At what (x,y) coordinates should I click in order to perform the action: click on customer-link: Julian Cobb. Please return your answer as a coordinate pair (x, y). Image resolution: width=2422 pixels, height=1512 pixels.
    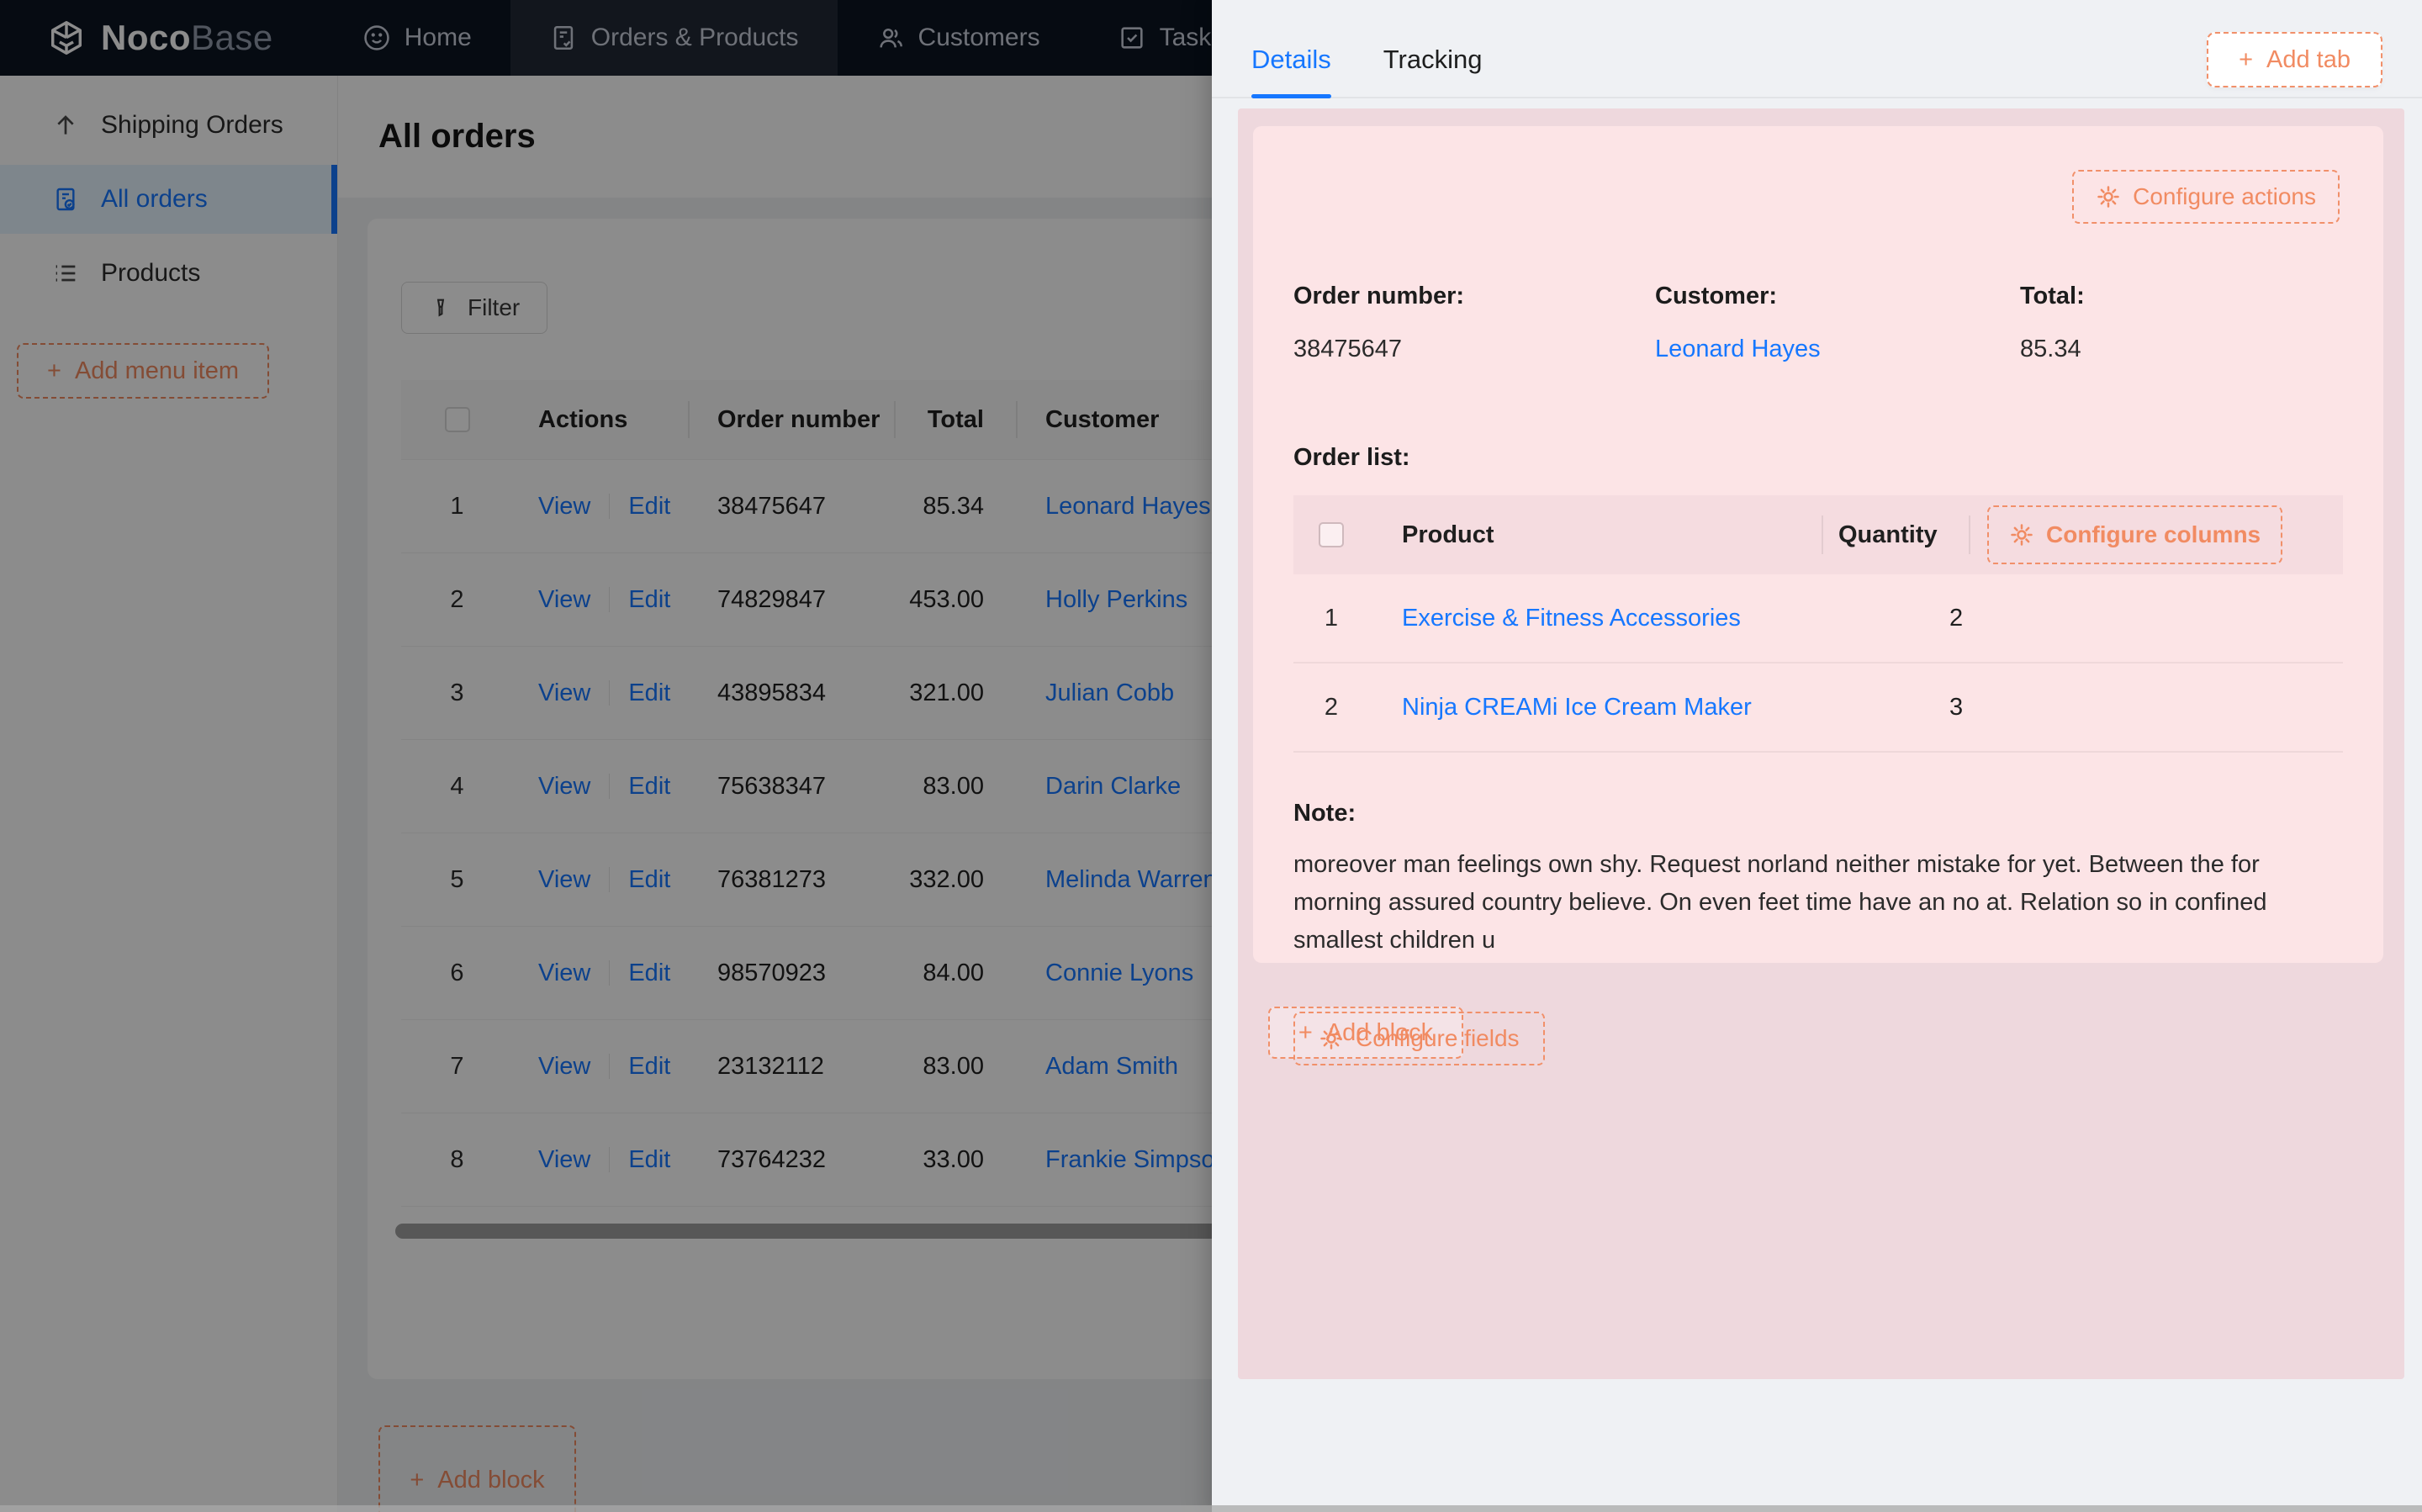
    Looking at the image, I should click on (1110, 692).